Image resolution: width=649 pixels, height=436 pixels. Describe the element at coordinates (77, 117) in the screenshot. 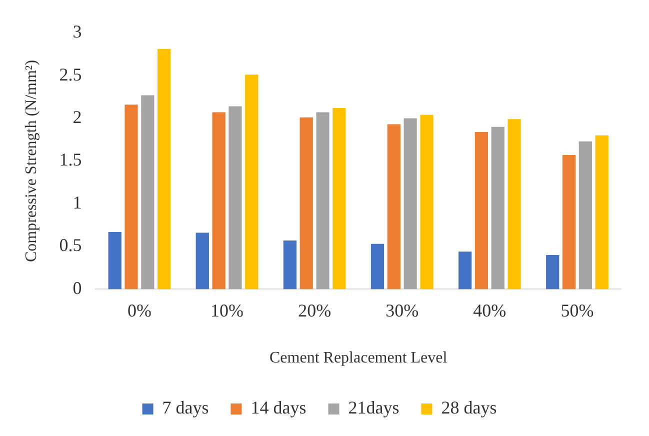

I see `y-tick-label: 2` at that location.